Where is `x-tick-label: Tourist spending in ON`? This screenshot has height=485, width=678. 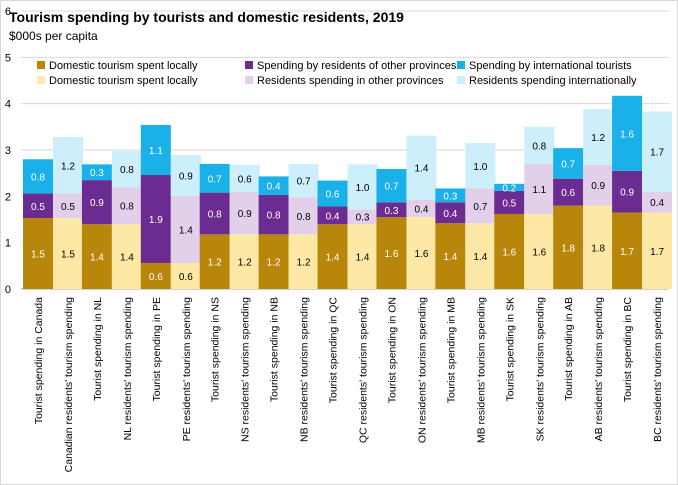
x-tick-label: Tourist spending in ON is located at coordinates (392, 350).